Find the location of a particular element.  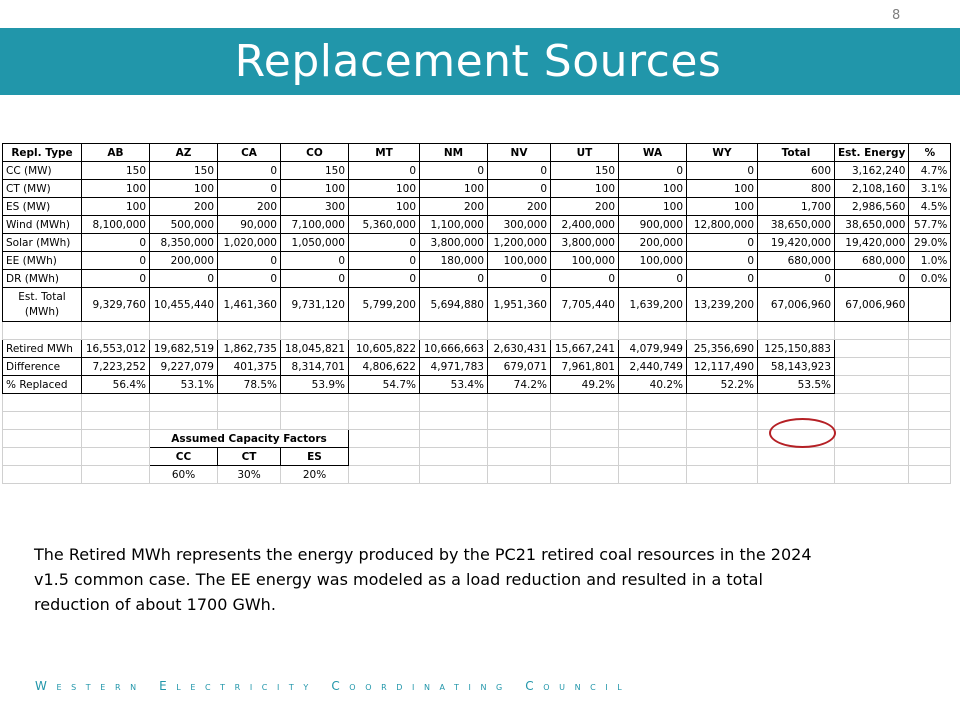

table-cell: 150 is located at coordinates (584, 170).